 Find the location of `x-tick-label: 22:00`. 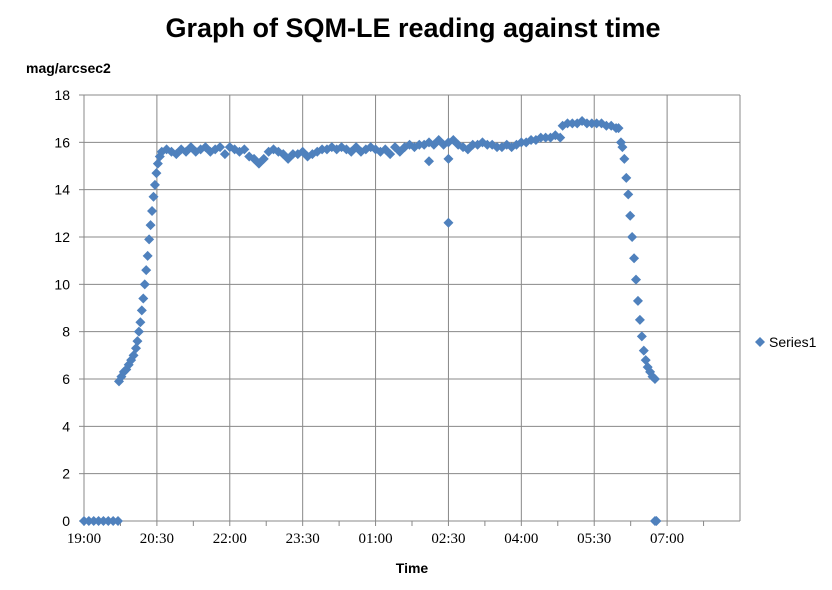

x-tick-label: 22:00 is located at coordinates (230, 539).